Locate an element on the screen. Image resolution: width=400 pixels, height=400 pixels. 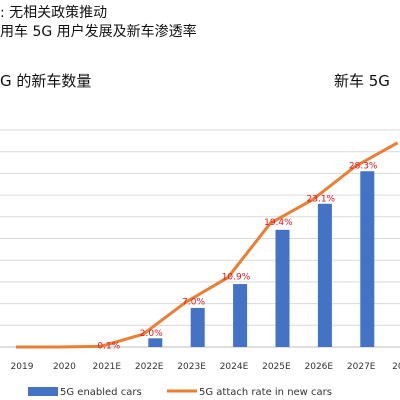
header-title-line1: : 无相关政策推动 is located at coordinates (54, 13).